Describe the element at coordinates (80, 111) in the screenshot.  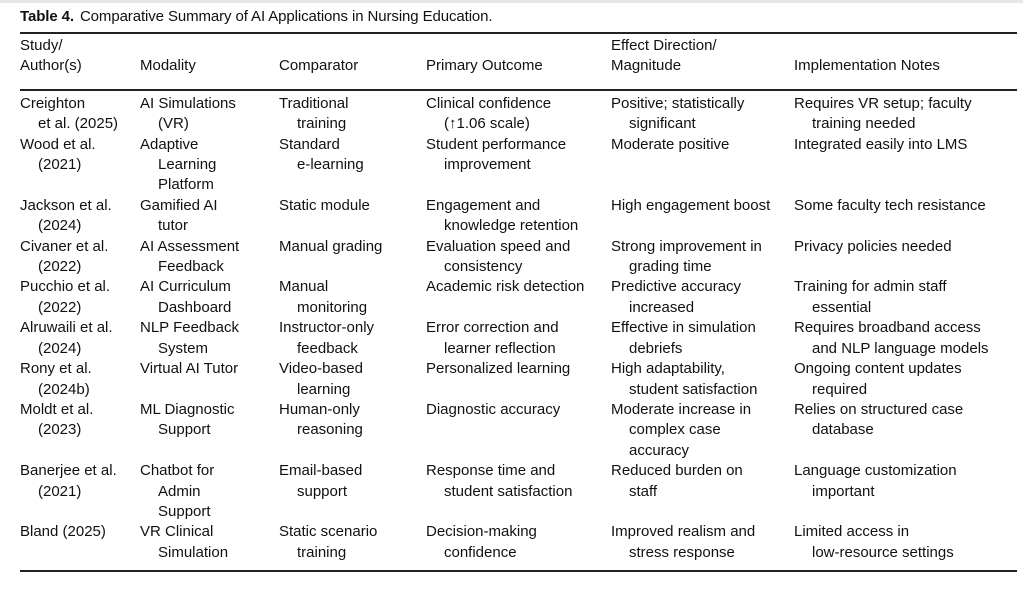
I see `cell-study: Creighton et al. (2025)` at that location.